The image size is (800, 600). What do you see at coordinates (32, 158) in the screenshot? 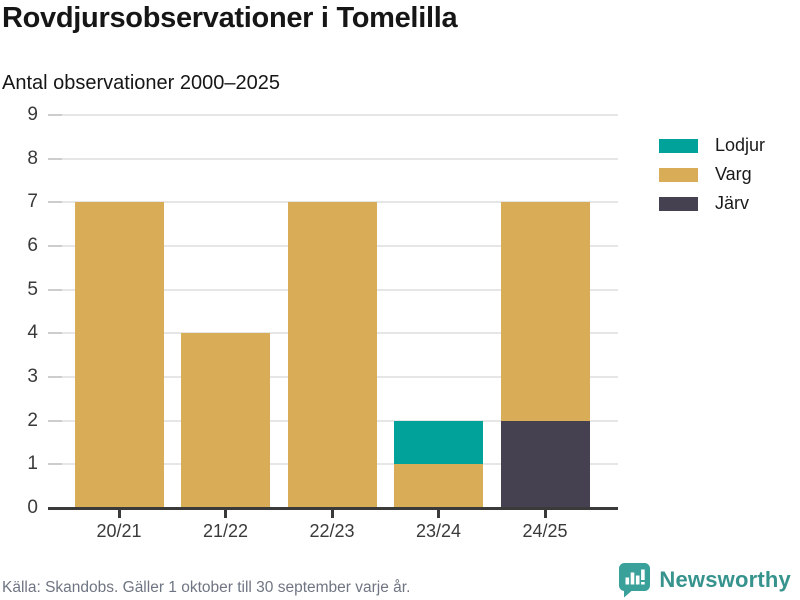
I see `y-axis-tick-label: 8` at bounding box center [32, 158].